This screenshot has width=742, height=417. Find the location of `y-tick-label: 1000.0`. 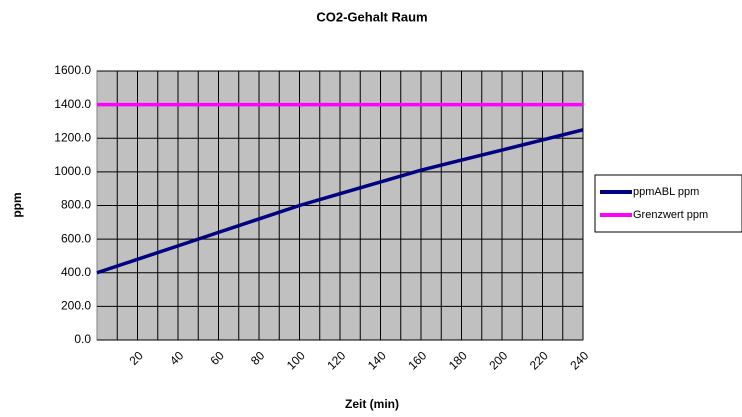

y-tick-label: 1000.0 is located at coordinates (72, 171).